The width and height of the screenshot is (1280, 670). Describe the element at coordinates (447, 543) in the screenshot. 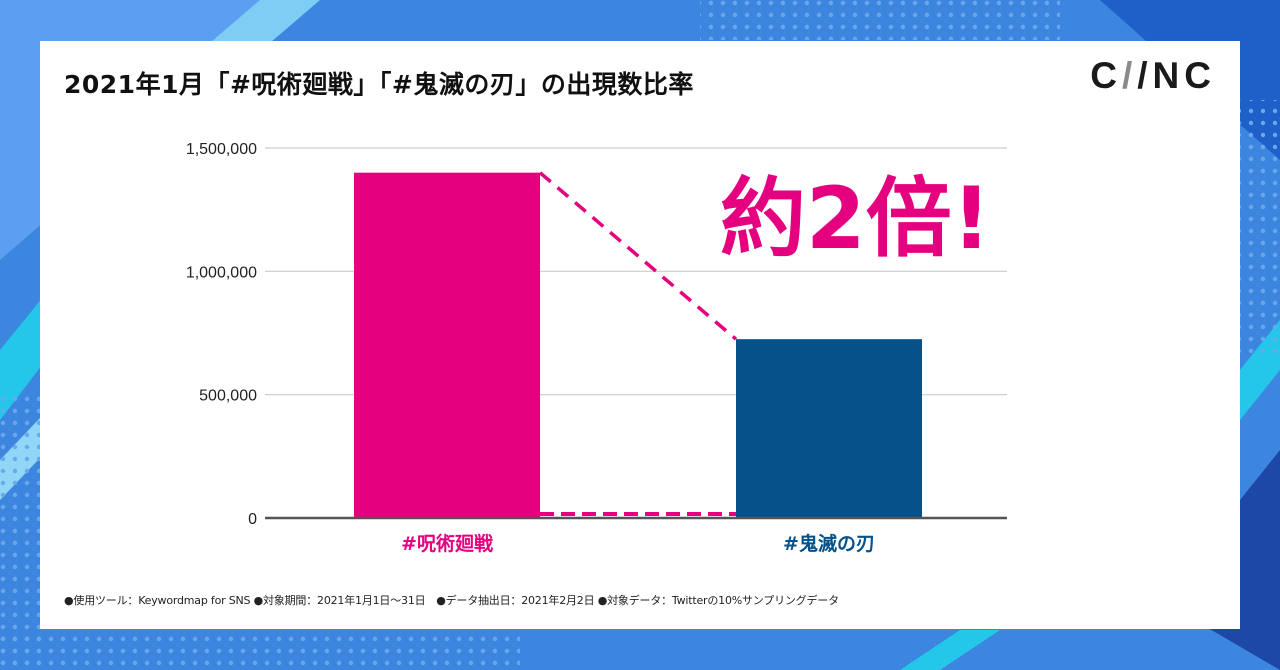

I see `x-category-label: #呪術廻戦` at that location.